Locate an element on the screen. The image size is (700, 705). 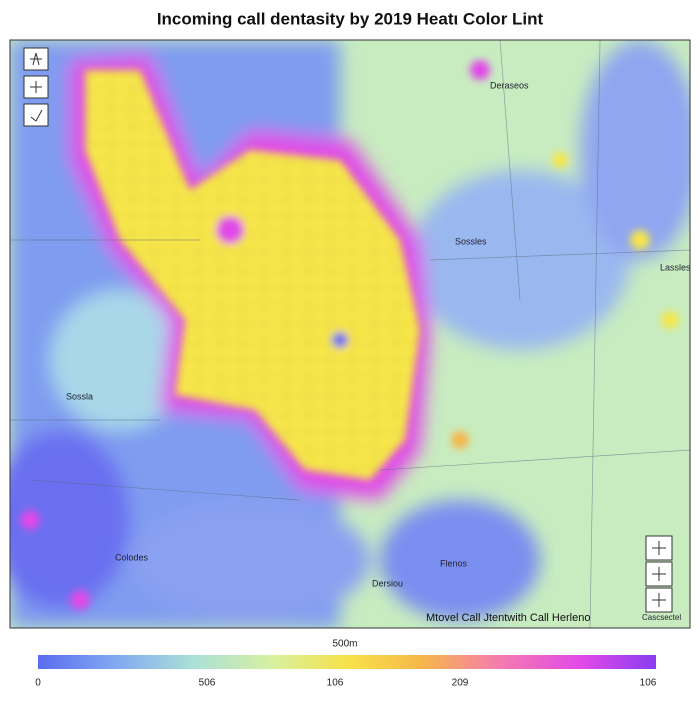
legend-tick-label: 0 is located at coordinates (38, 683).